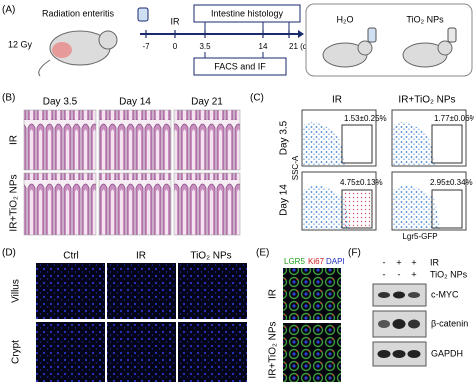 The width and height of the screenshot is (474, 385). Describe the element at coordinates (299, 46) in the screenshot. I see `tick-label: 21 (d)` at that location.